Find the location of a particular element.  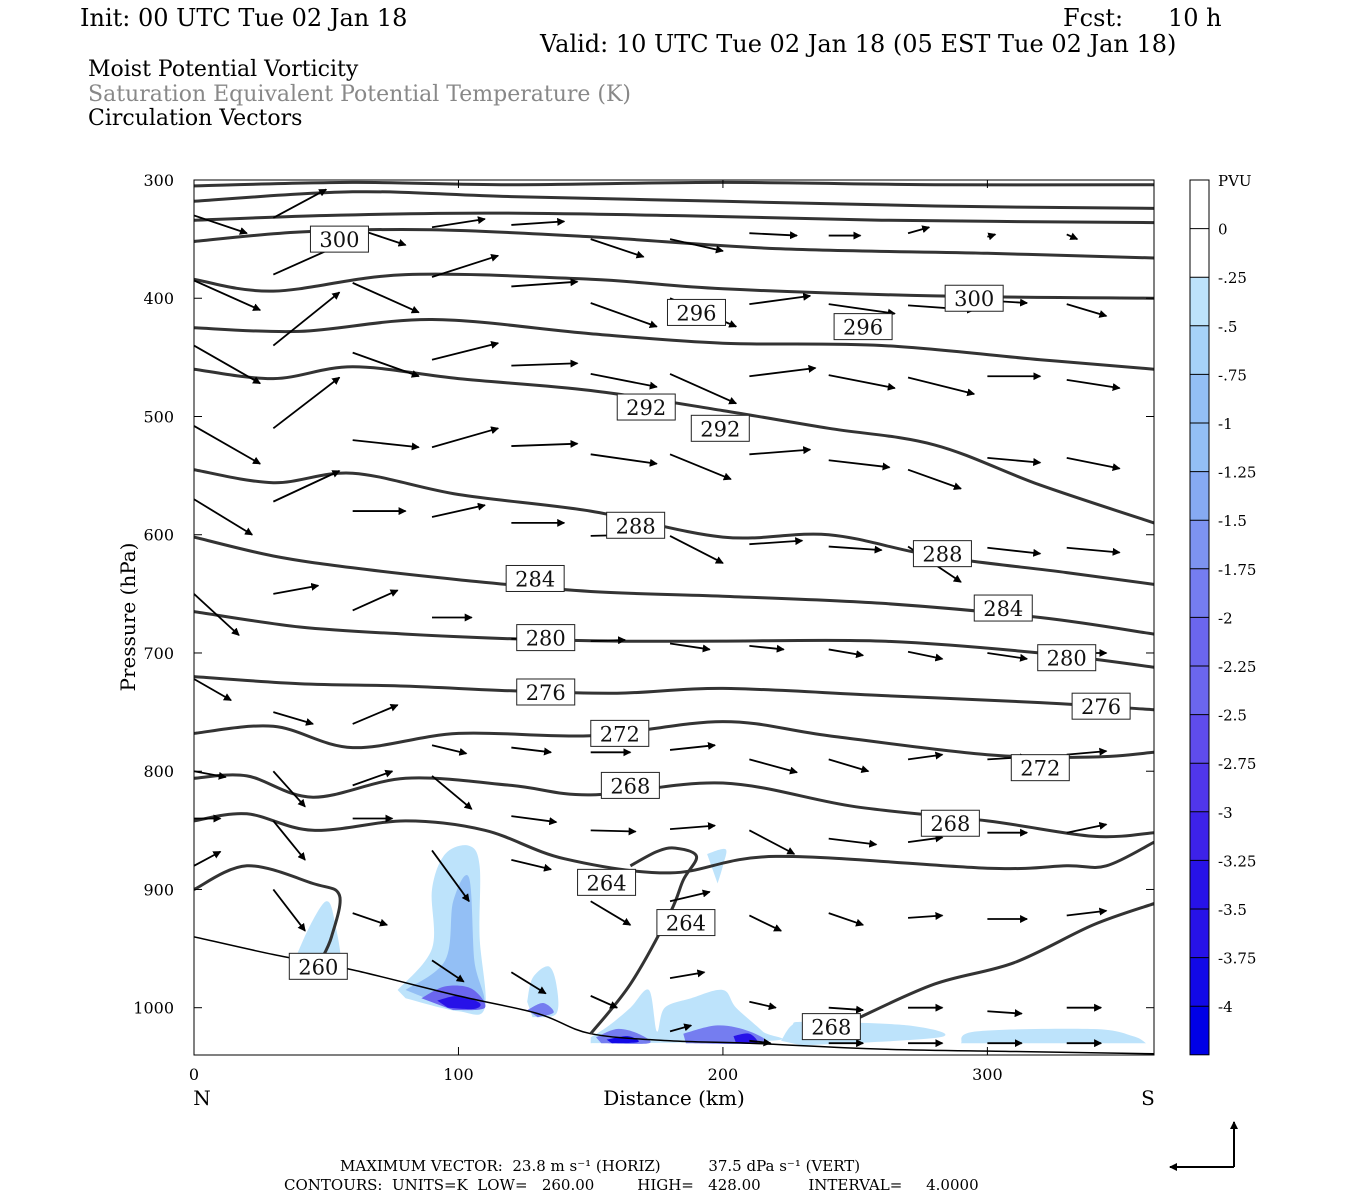

colorbar-label: -1 is located at coordinates (1225, 424).